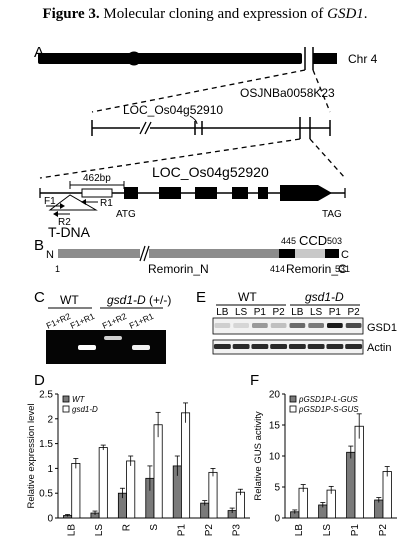  What do you see at coordinates (59, 321) in the screenshot?
I see `gel-lane-label: F1+R2` at bounding box center [59, 321].